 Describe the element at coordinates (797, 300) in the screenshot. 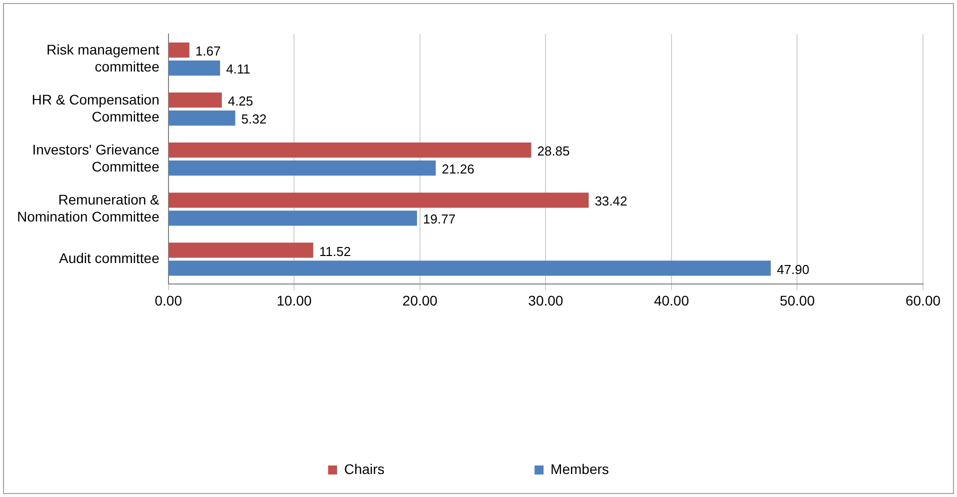

I see `x-tick-label: 50.00` at that location.